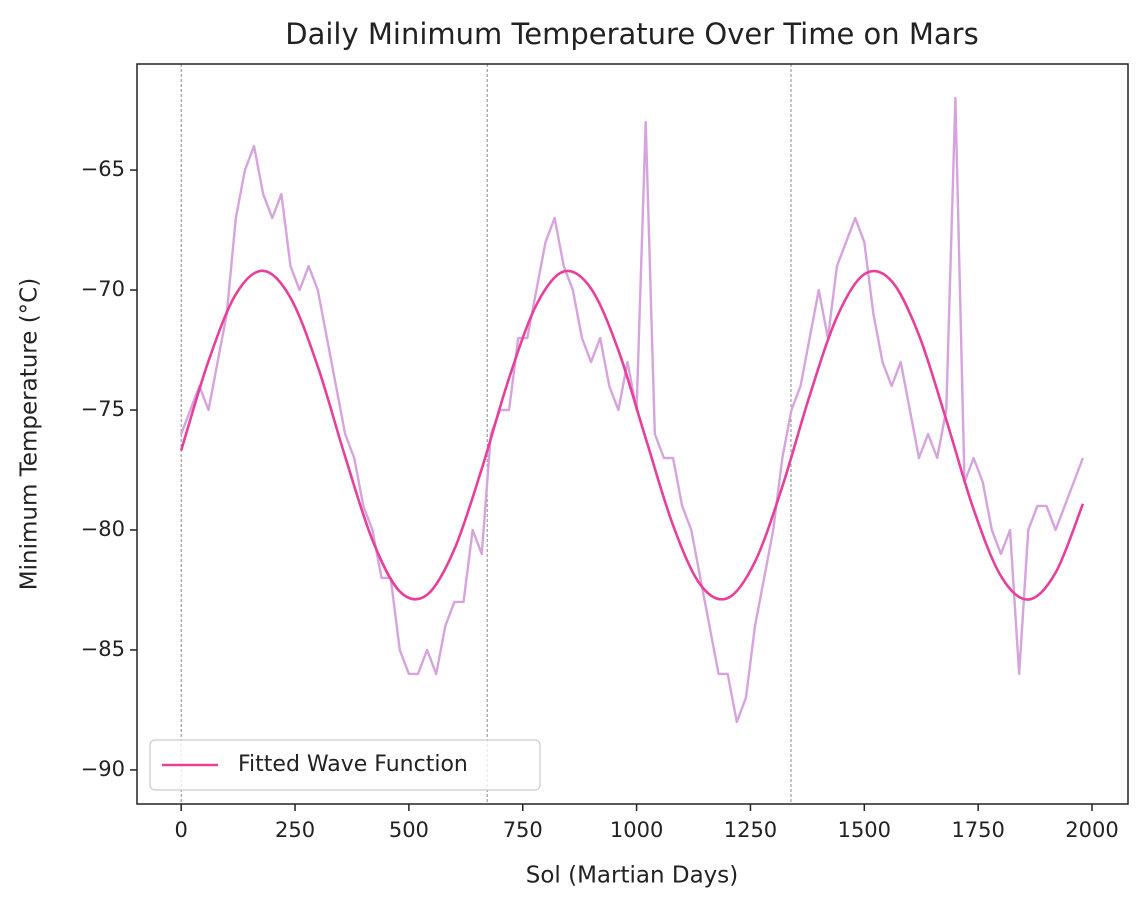 Image resolution: width=1144 pixels, height=912 pixels. What do you see at coordinates (103, 289) in the screenshot?
I see `y-tick-label: −70` at bounding box center [103, 289].